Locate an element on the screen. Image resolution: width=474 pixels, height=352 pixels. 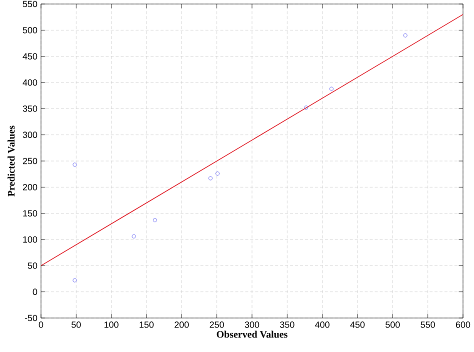
x-tick-label: 100 is located at coordinates (111, 325).